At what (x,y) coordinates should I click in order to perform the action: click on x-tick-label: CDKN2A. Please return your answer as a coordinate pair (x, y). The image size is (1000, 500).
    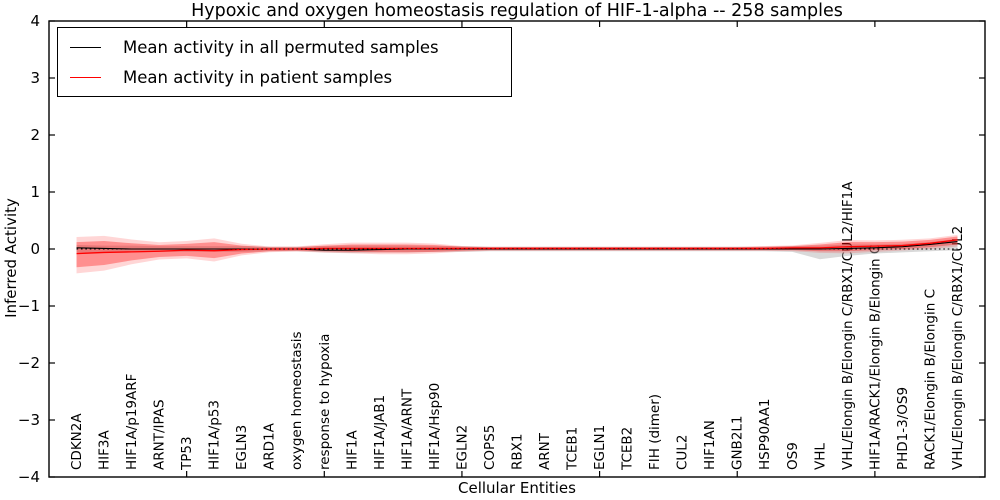
    Looking at the image, I should click on (77, 441).